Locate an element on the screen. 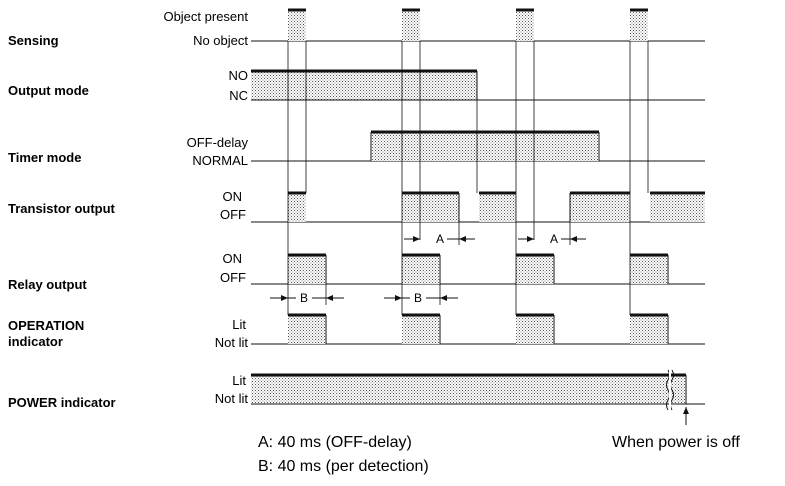 Image resolution: width=785 pixels, height=486 pixels. sensing-low-label: No object is located at coordinates (220, 40).